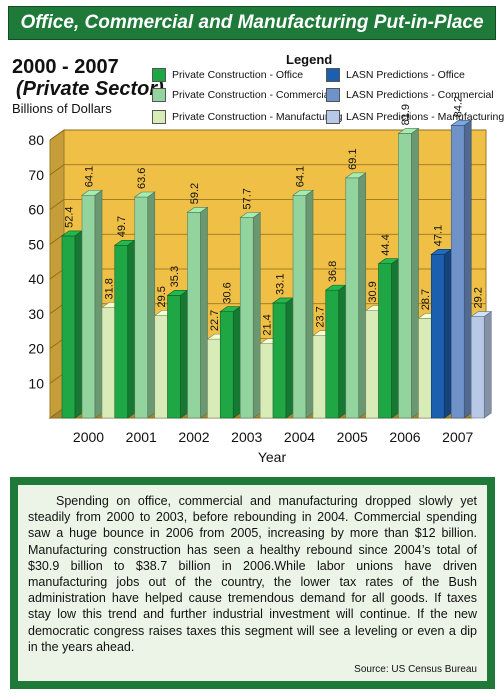  Describe the element at coordinates (228, 292) in the screenshot. I see `bar-value-label: 30.6` at that location.